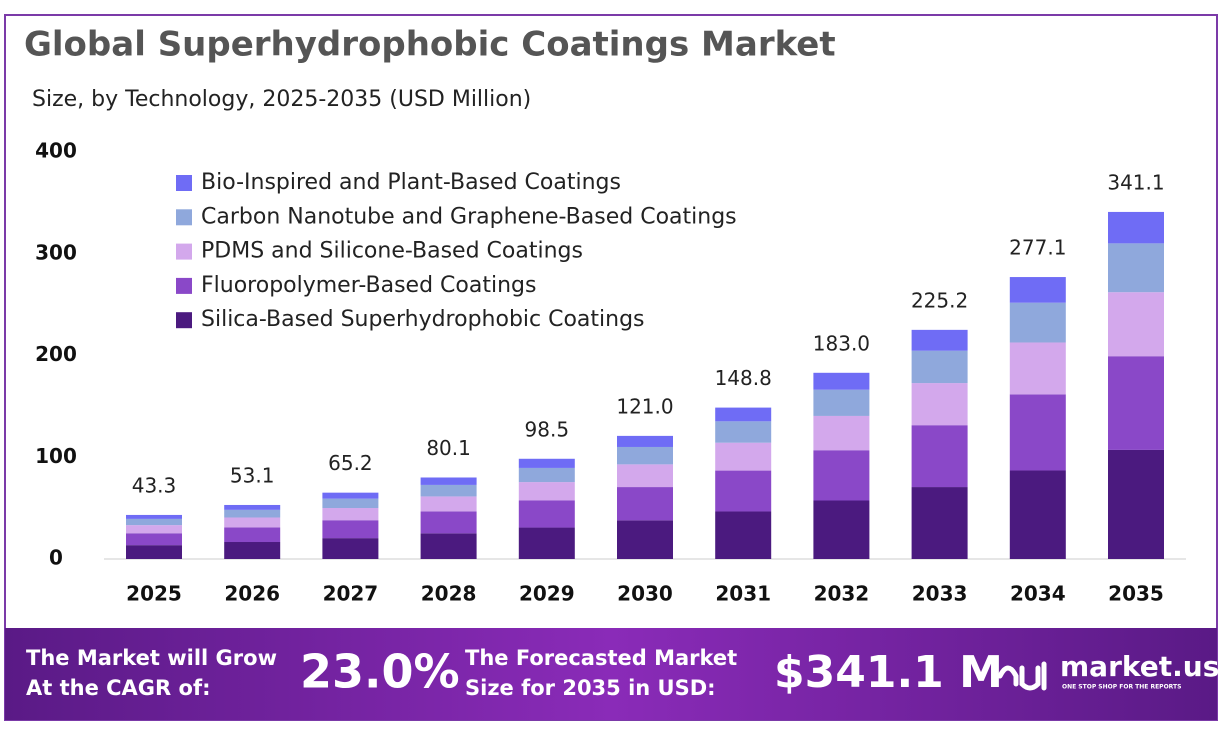  Describe the element at coordinates (547, 429) in the screenshot. I see `total-label: 98.5` at that location.